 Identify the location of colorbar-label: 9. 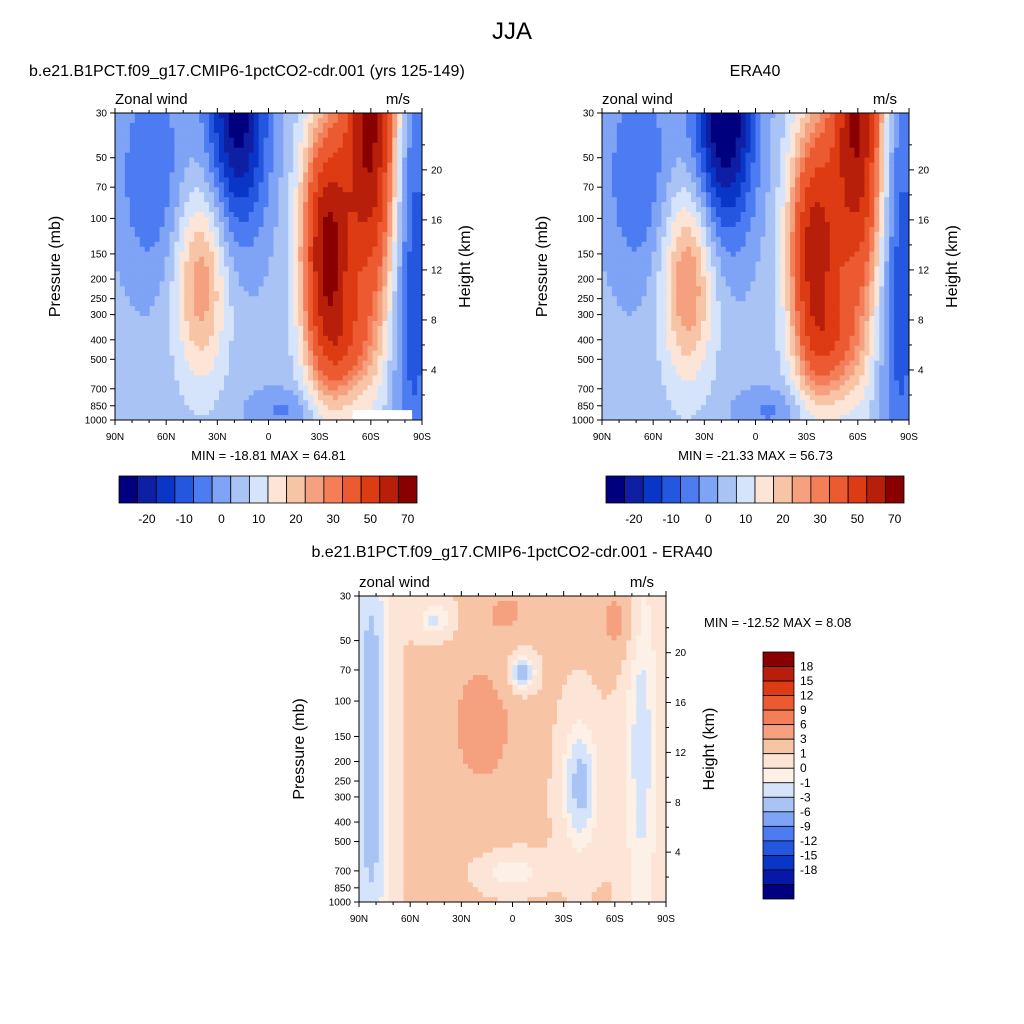
(803, 710).